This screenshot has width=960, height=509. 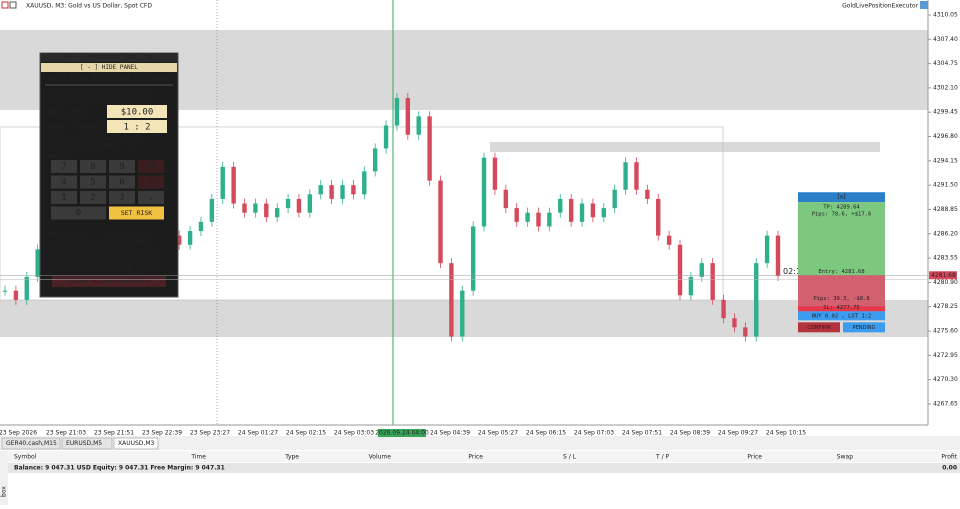 I want to click on key-label: 6, so click(x=121, y=183).